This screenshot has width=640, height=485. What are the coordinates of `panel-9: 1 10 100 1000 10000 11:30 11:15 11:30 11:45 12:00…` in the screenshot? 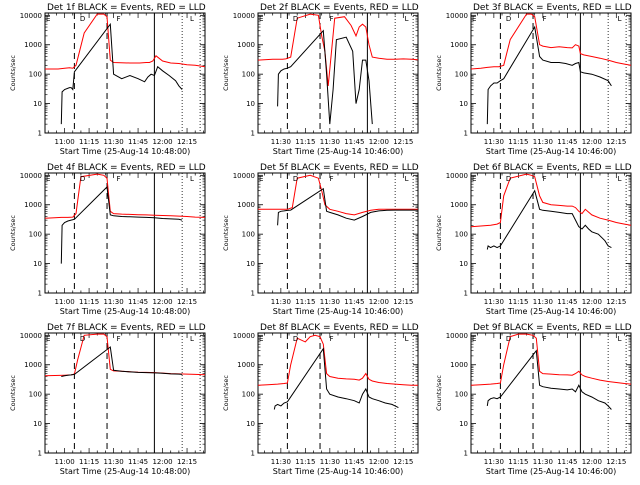 It's located at (533, 399).